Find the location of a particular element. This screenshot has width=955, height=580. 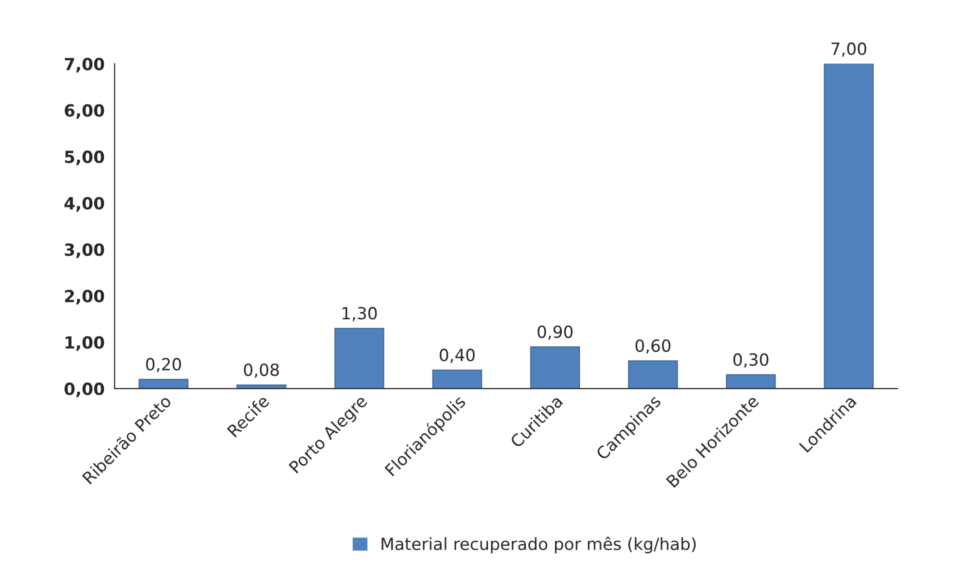

y-tick-label: 5,00 is located at coordinates (84, 158).